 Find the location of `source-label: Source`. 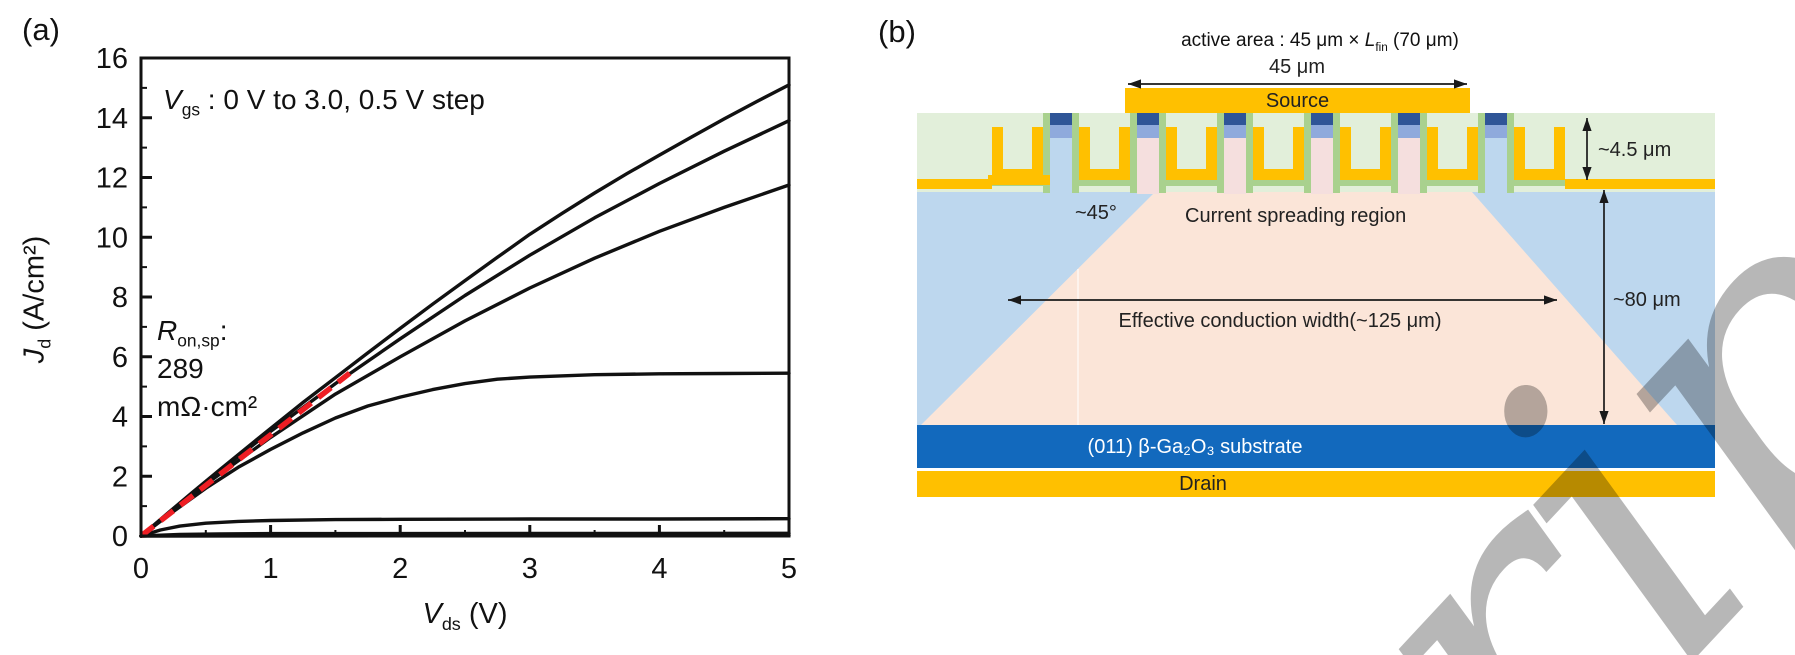

source-label: Source is located at coordinates (1297, 101).